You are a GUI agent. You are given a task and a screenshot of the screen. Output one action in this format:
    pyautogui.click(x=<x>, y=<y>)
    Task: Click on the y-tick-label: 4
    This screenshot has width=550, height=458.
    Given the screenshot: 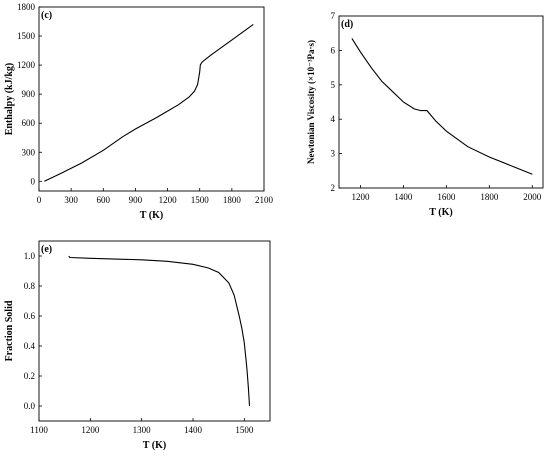 What is the action you would take?
    pyautogui.click(x=333, y=119)
    